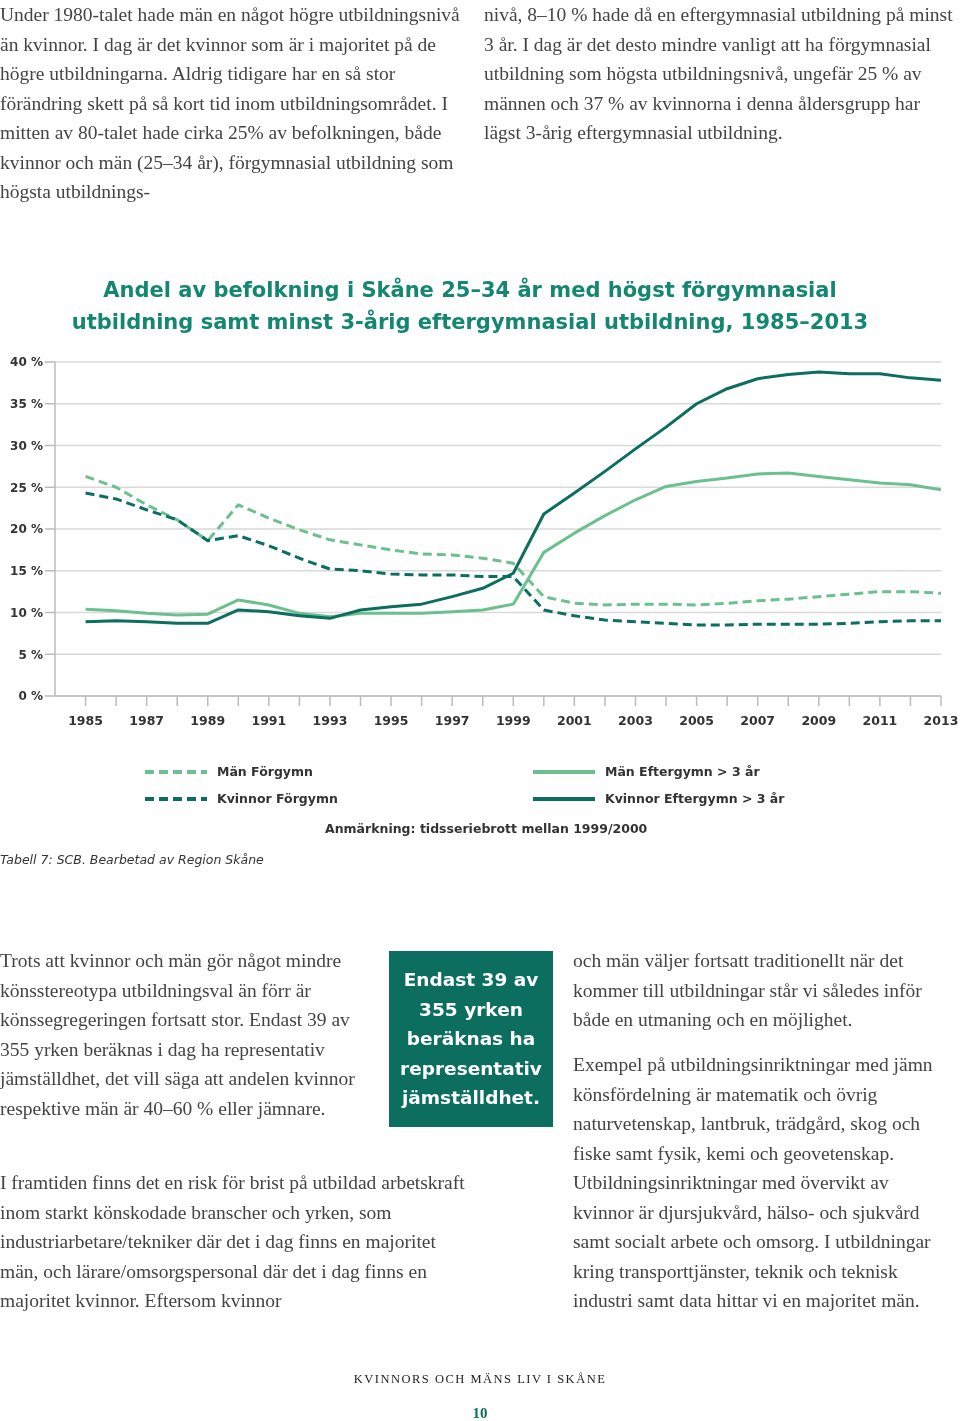 This screenshot has width=960, height=1421. Describe the element at coordinates (696, 720) in the screenshot. I see `x-tick-label: 2005` at that location.